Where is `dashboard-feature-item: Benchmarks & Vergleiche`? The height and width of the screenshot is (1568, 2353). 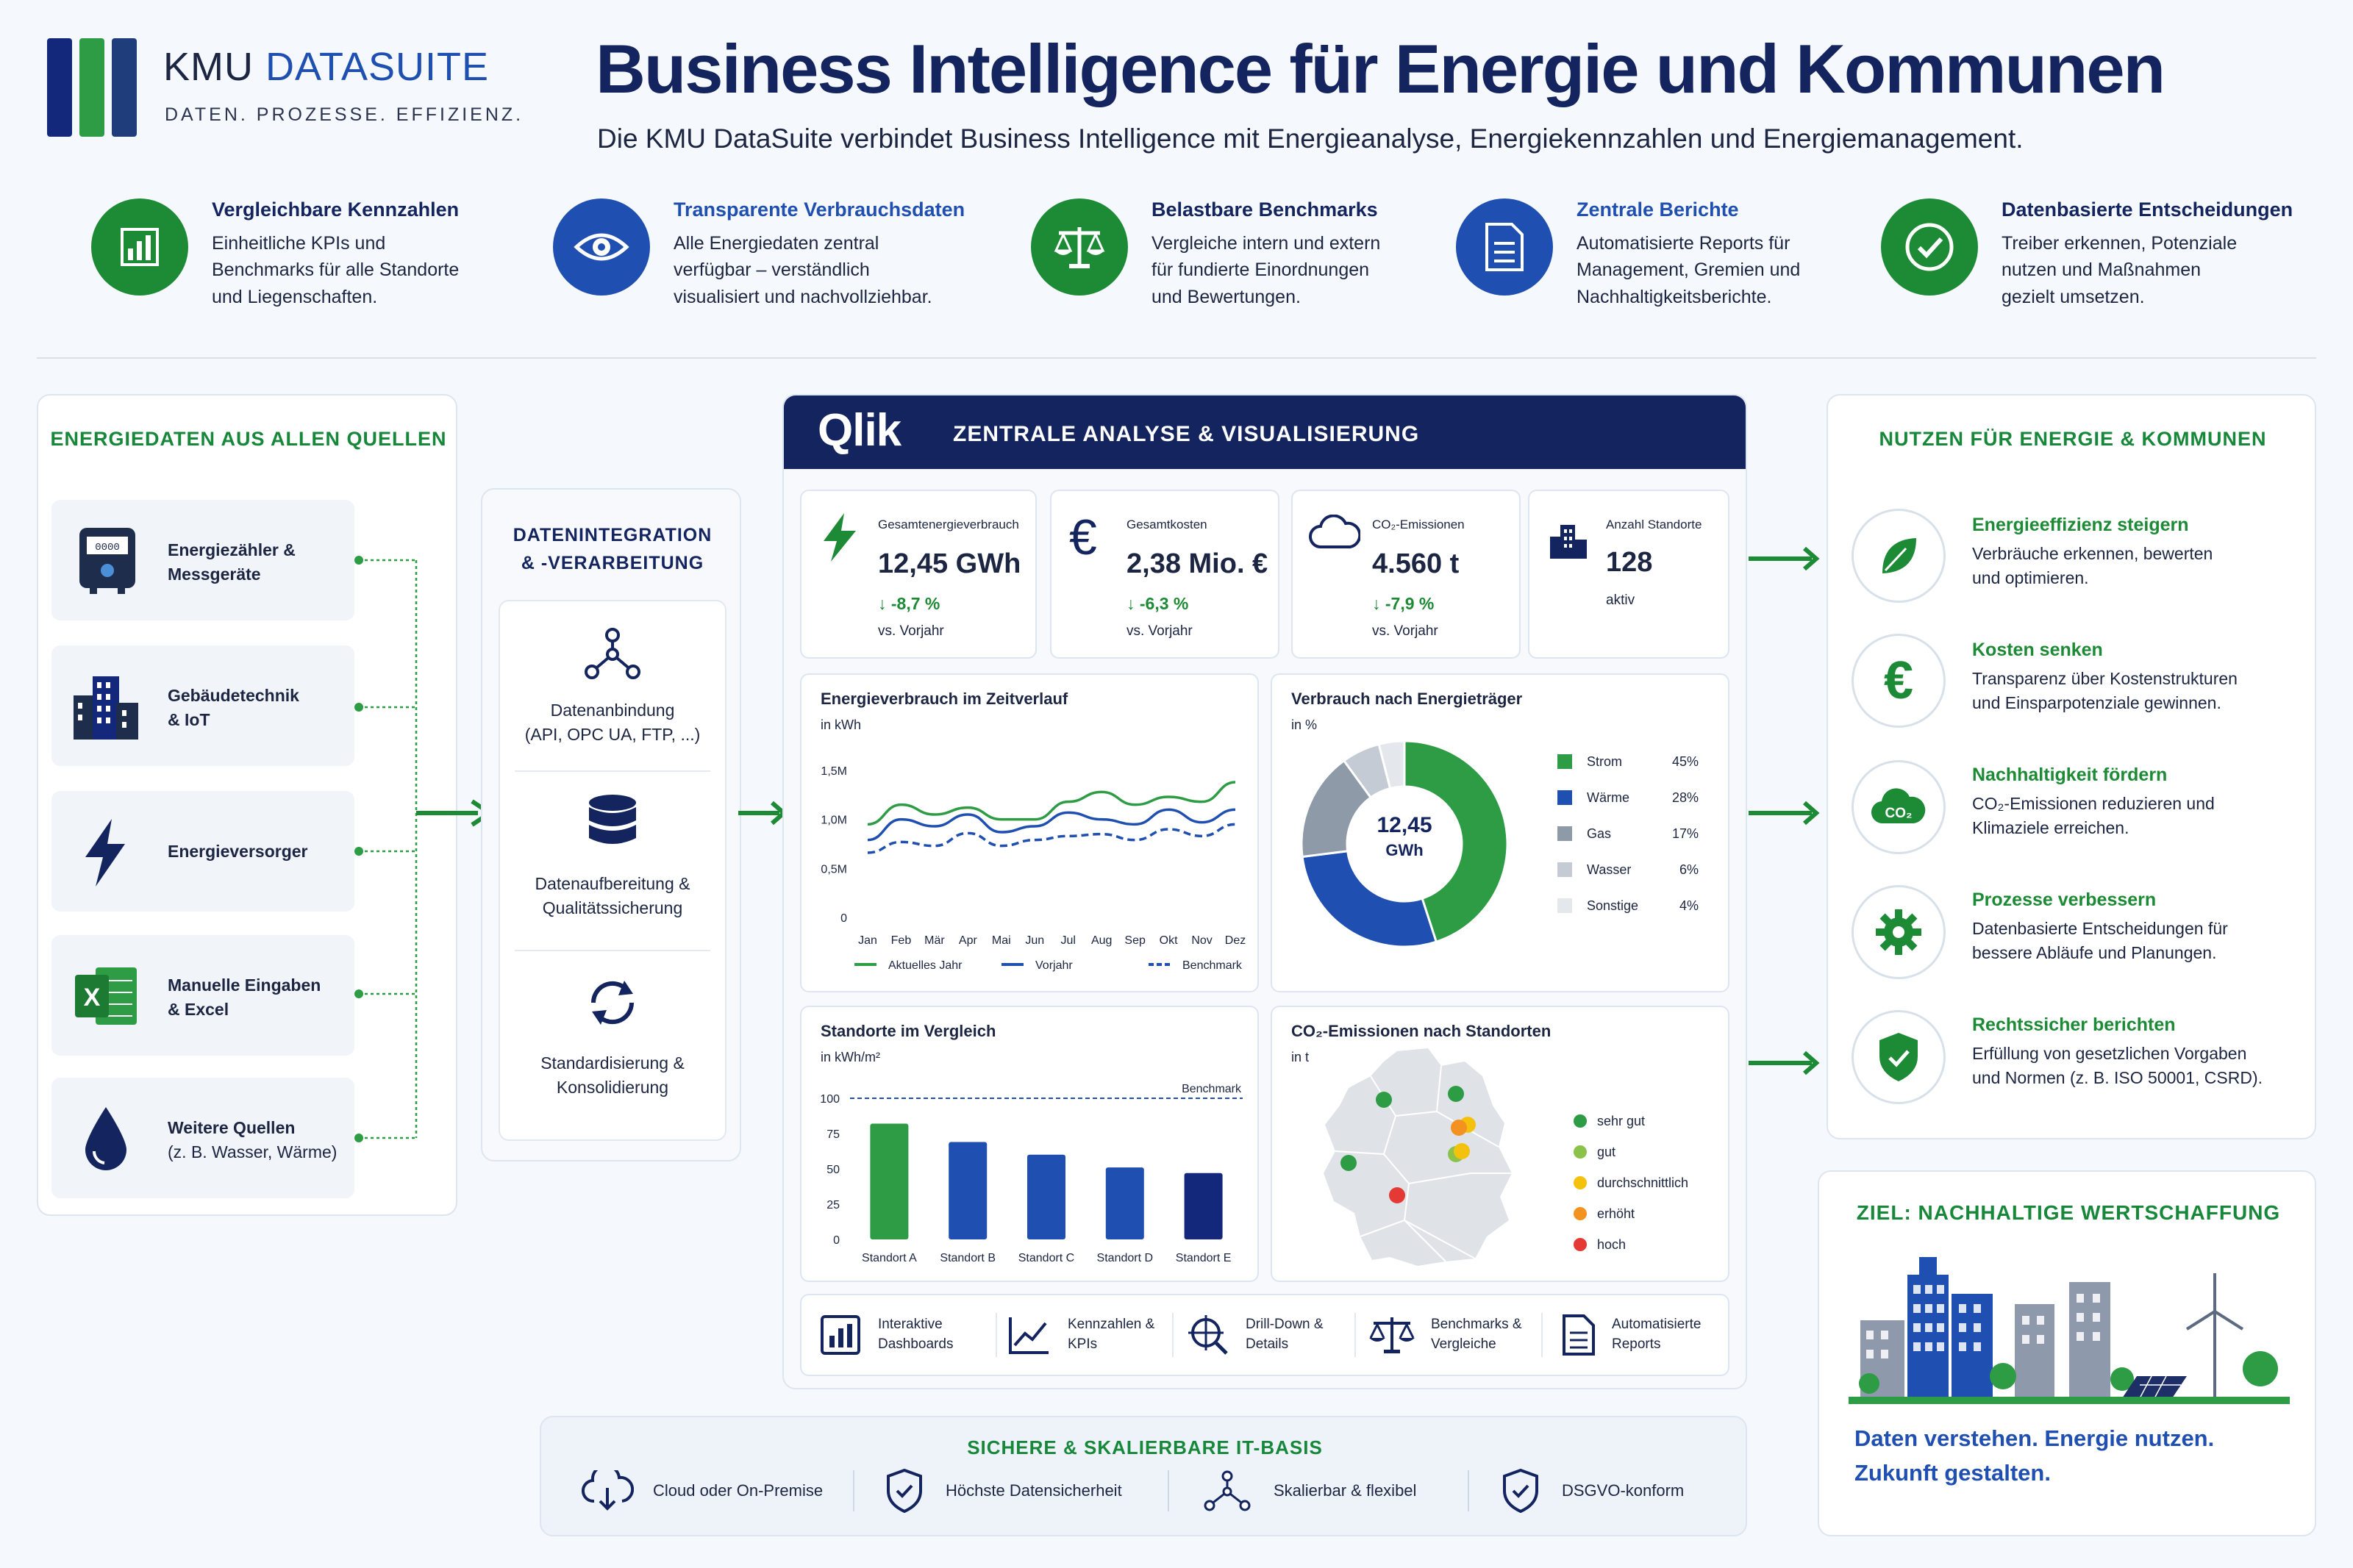
dashboard-feature-item: Benchmarks & Vergleiche is located at coordinates (1445, 1334).